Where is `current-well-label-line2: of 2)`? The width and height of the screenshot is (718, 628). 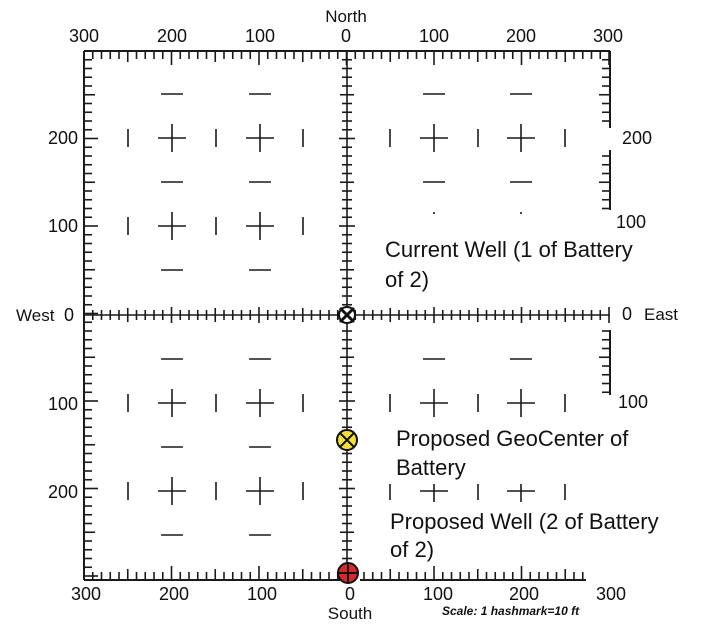 current-well-label-line2: of 2) is located at coordinates (407, 279).